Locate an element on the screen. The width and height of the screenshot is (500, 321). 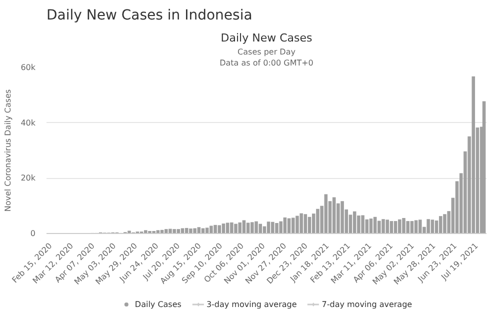
legend-label: Daily Cases is located at coordinates (158, 304).